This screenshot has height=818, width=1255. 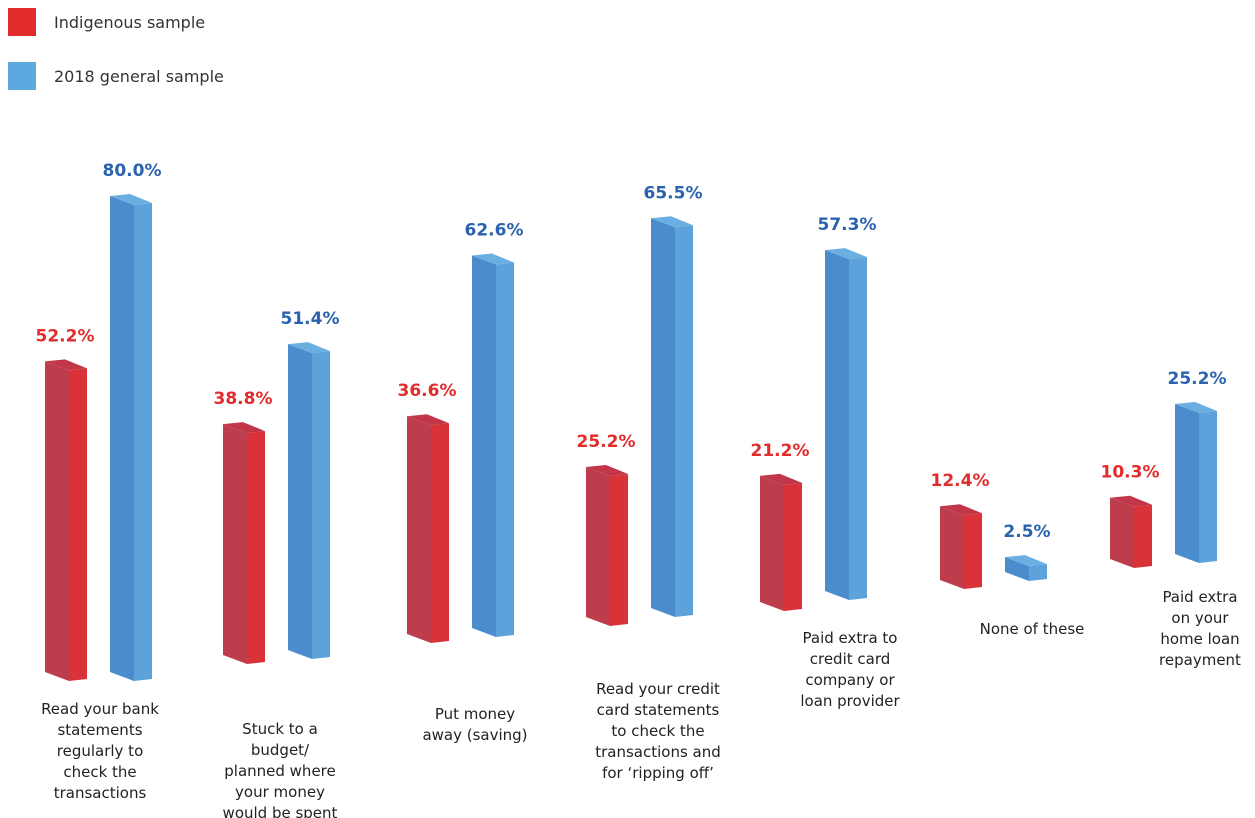 I want to click on category-label-3-line-1: card statements, so click(x=658, y=710).